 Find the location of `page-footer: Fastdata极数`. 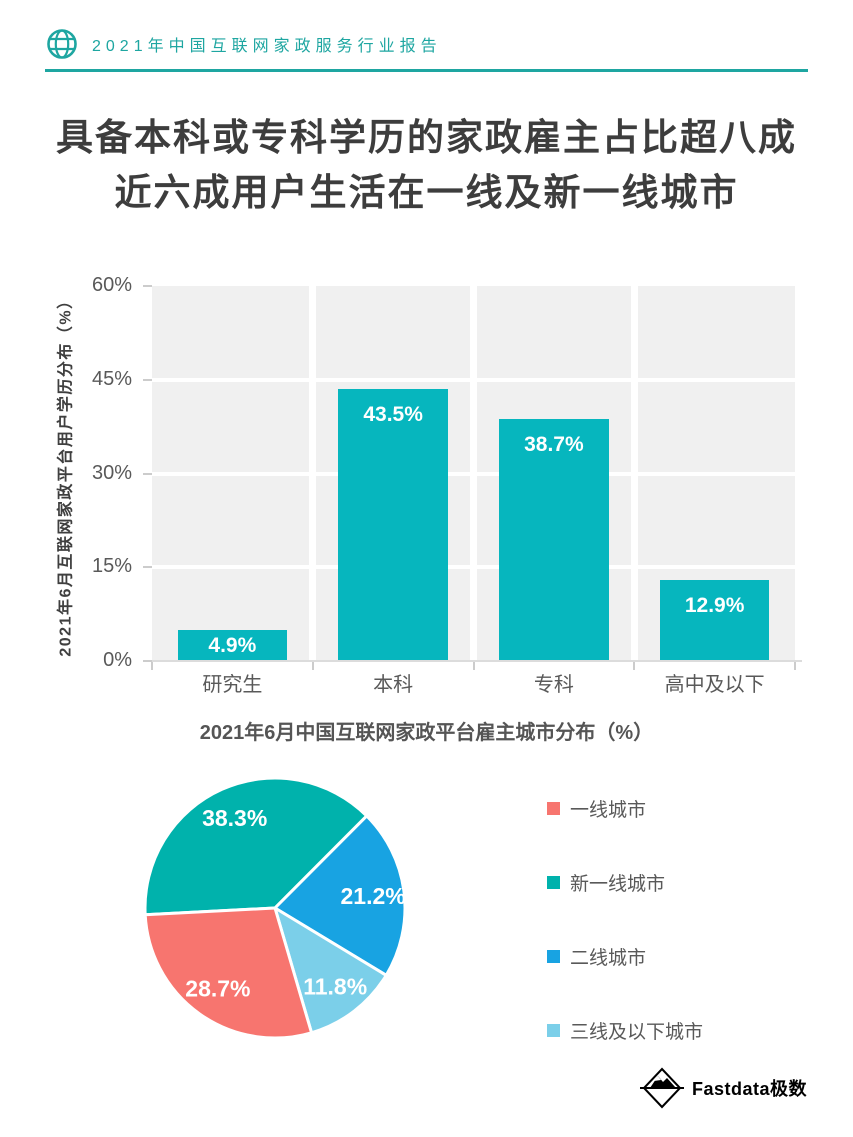

page-footer: Fastdata极数 is located at coordinates (723, 1088).